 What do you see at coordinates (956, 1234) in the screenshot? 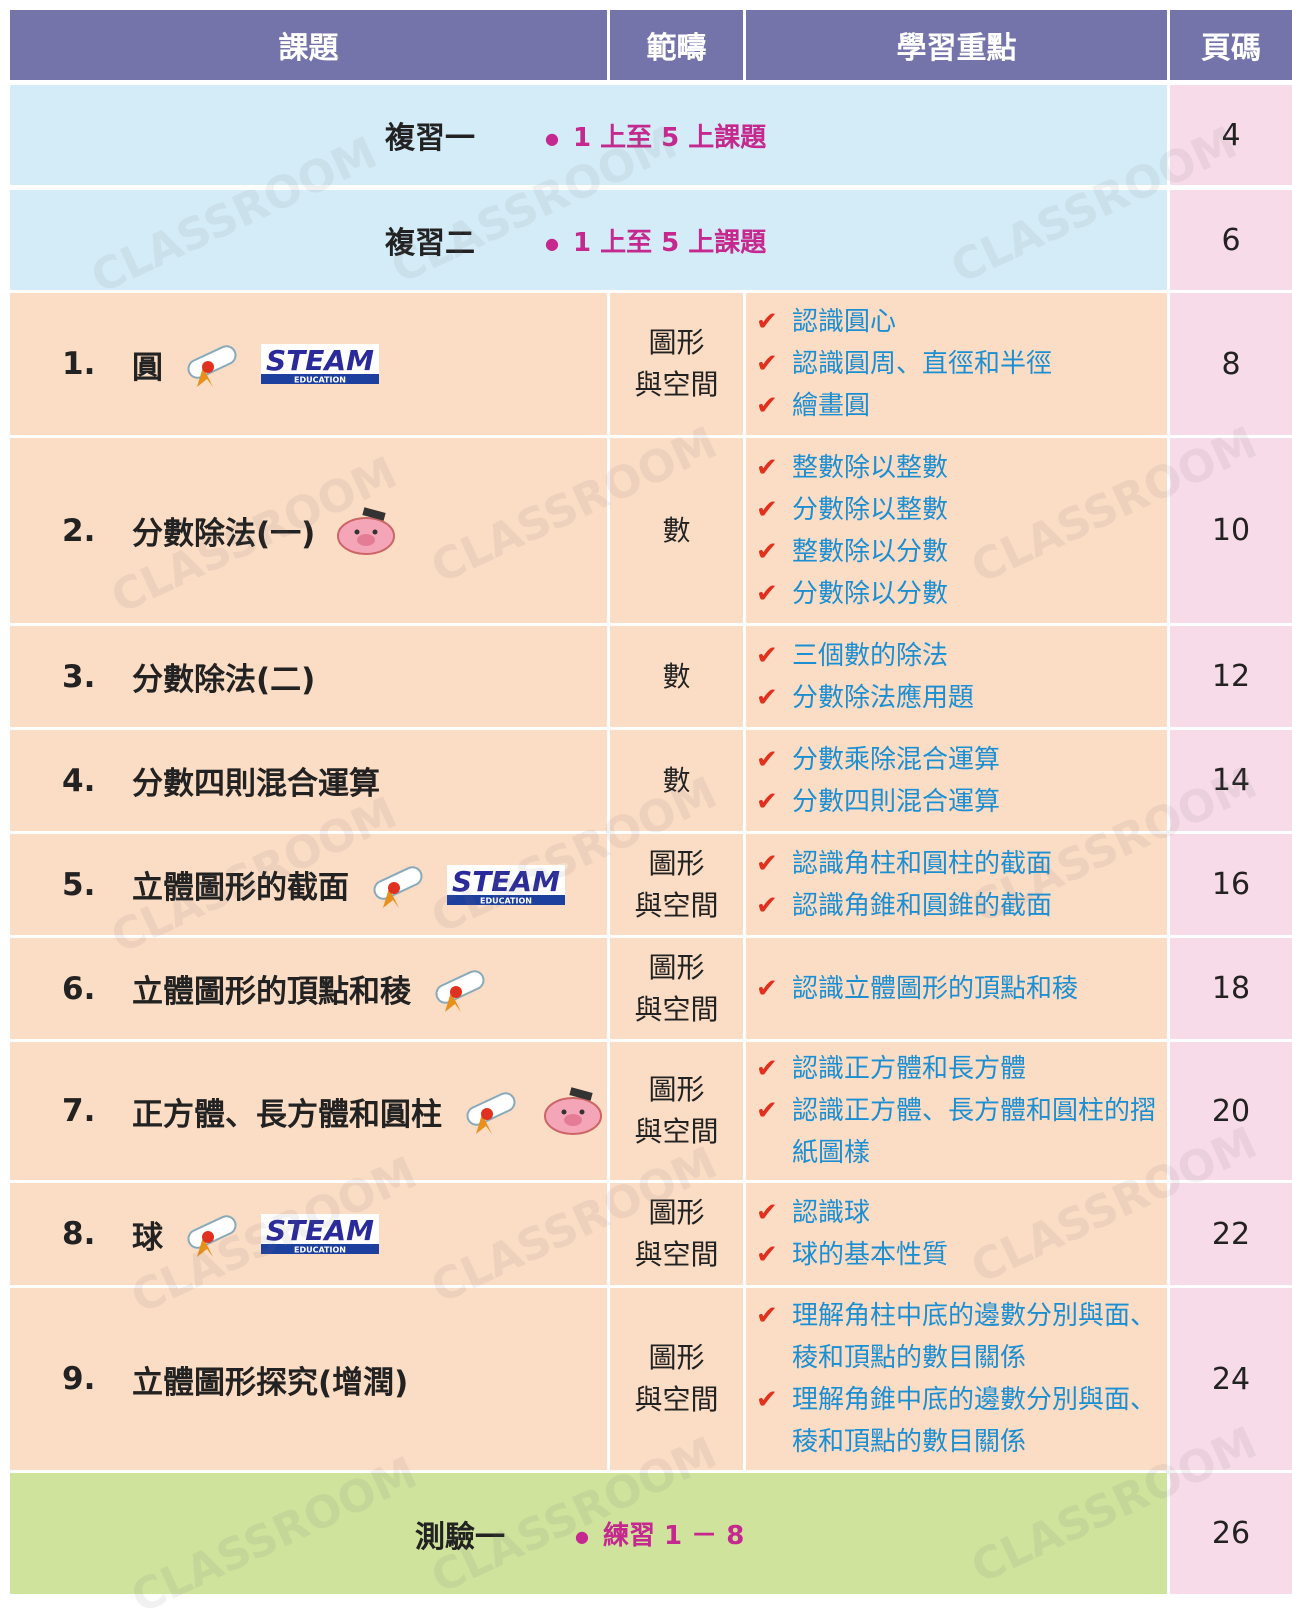
I see `points-cell: 認識球球的基本性質` at bounding box center [956, 1234].